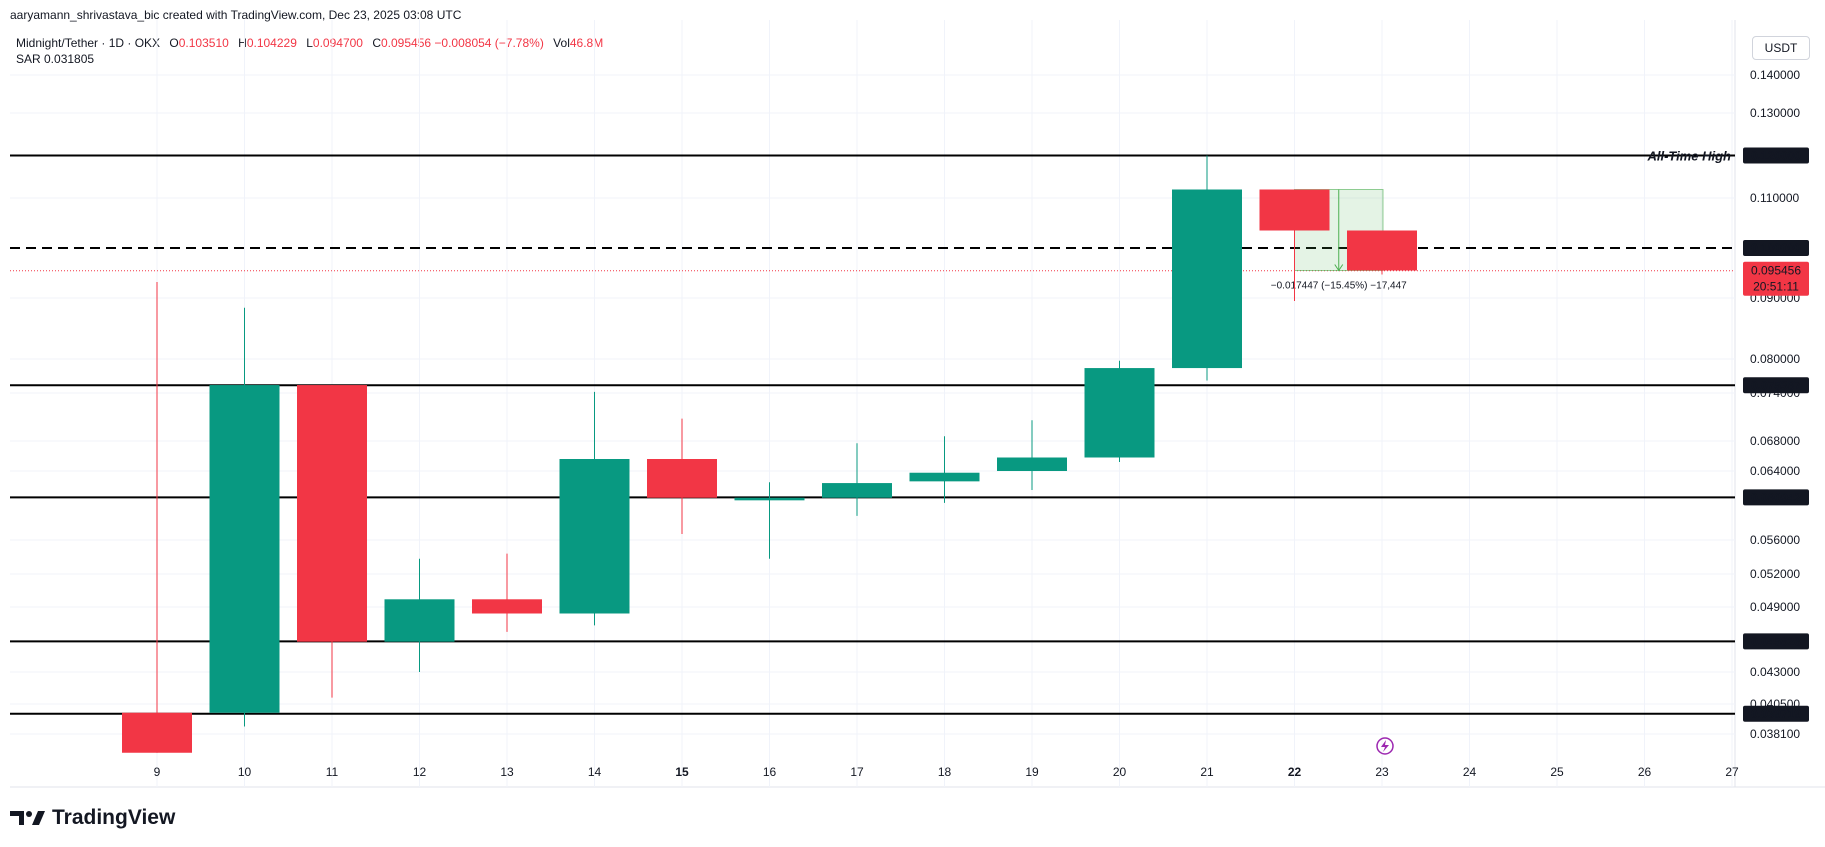 This screenshot has width=1825, height=847. What do you see at coordinates (1781, 48) in the screenshot?
I see `currency-button: USDT` at bounding box center [1781, 48].